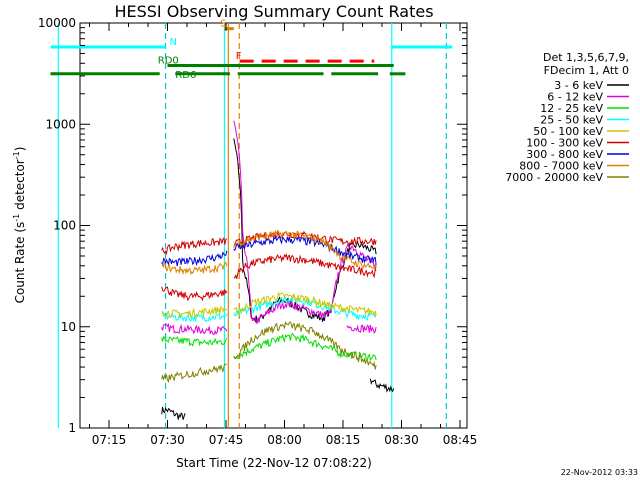  I want to click on y-axis-label-sup2: -1, so click(16, 155).